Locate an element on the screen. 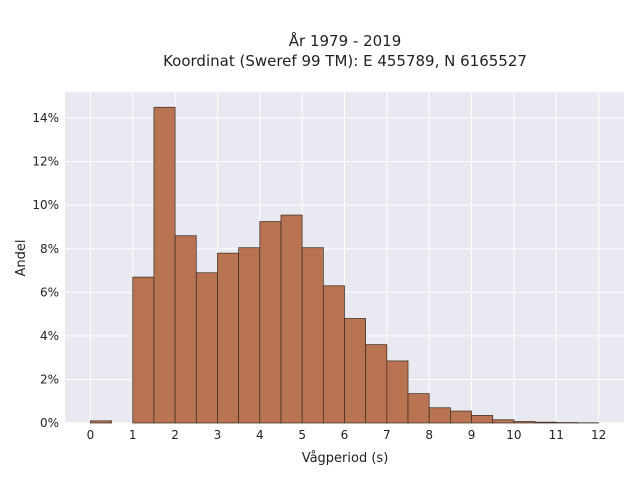 Image resolution: width=640 pixels, height=480 pixels. x-tick-label: 9 is located at coordinates (472, 435).